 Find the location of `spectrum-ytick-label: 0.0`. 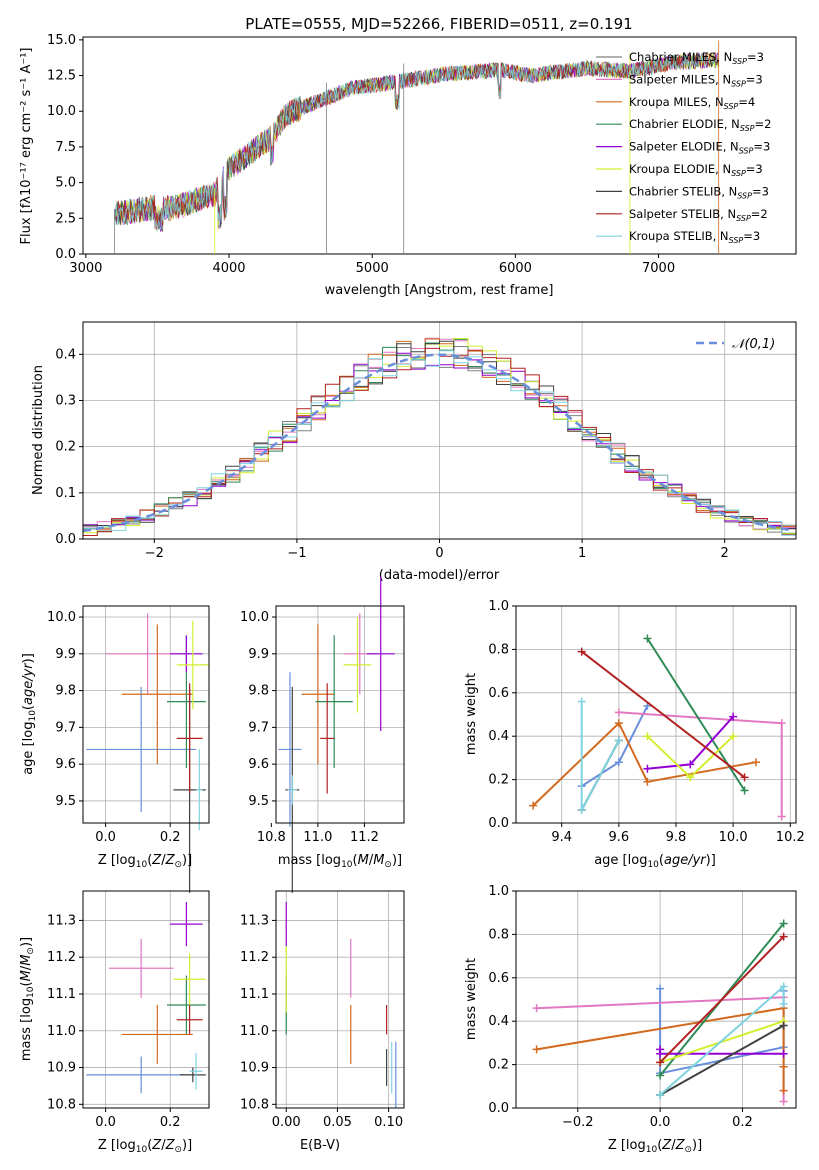

spectrum-ytick-label: 0.0 is located at coordinates (65, 254).